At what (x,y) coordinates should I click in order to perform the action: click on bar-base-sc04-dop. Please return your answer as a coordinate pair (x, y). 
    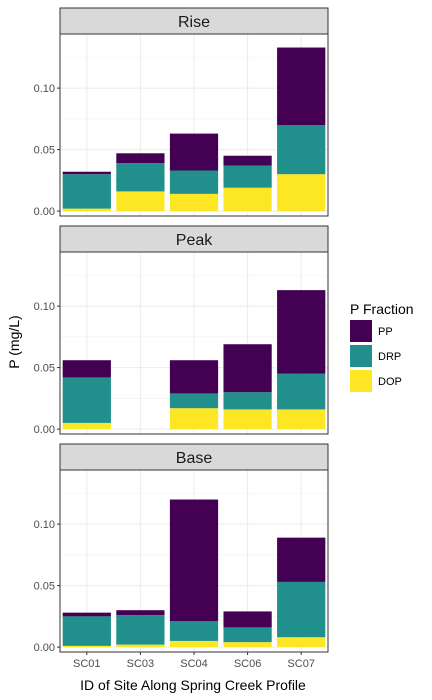
    Looking at the image, I should click on (194, 644).